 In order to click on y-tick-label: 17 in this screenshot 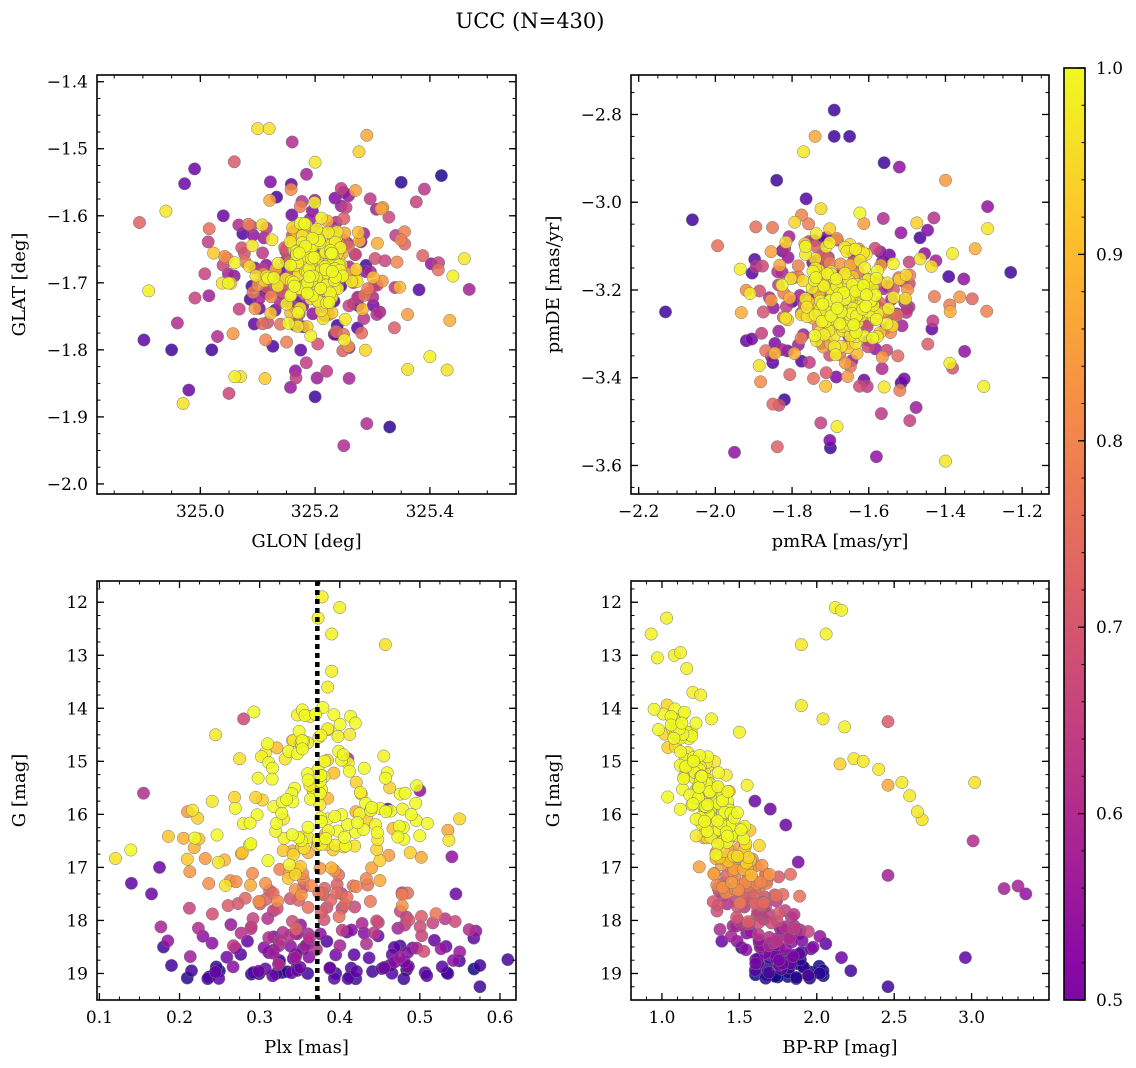, I will do `click(77, 868)`.